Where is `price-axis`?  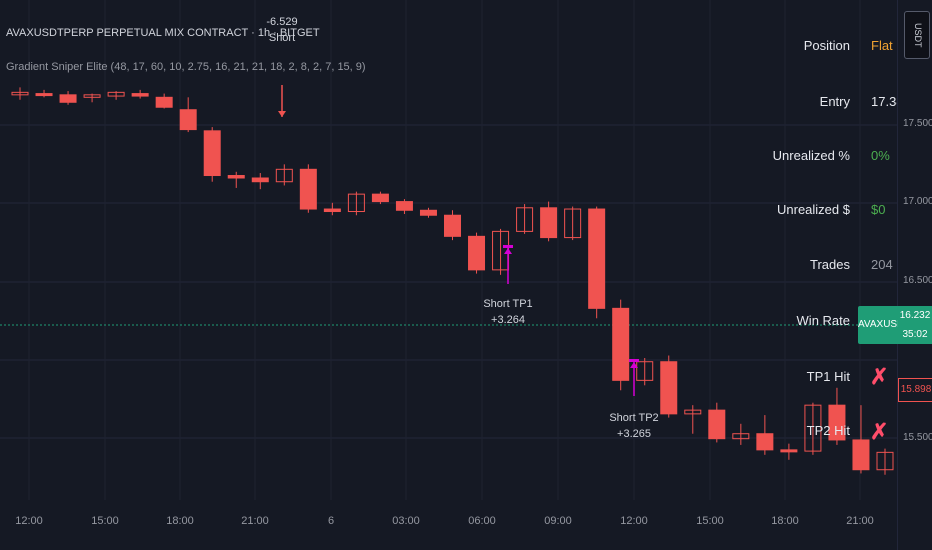
price-axis is located at coordinates (914, 275).